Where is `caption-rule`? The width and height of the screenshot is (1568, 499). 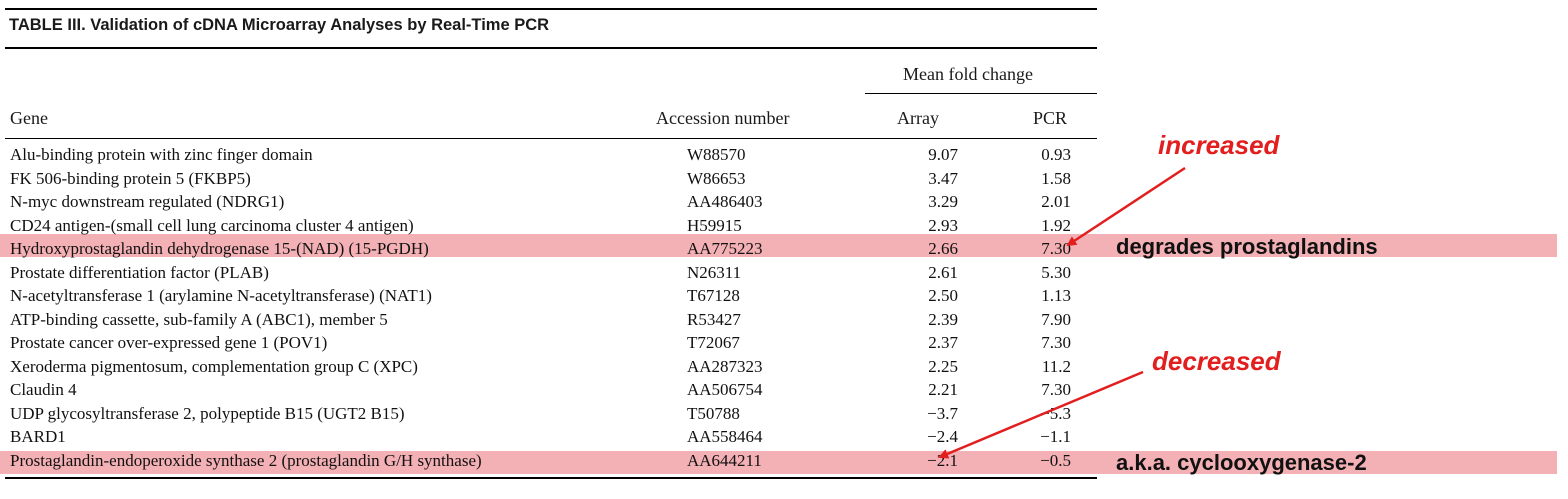
caption-rule is located at coordinates (551, 48).